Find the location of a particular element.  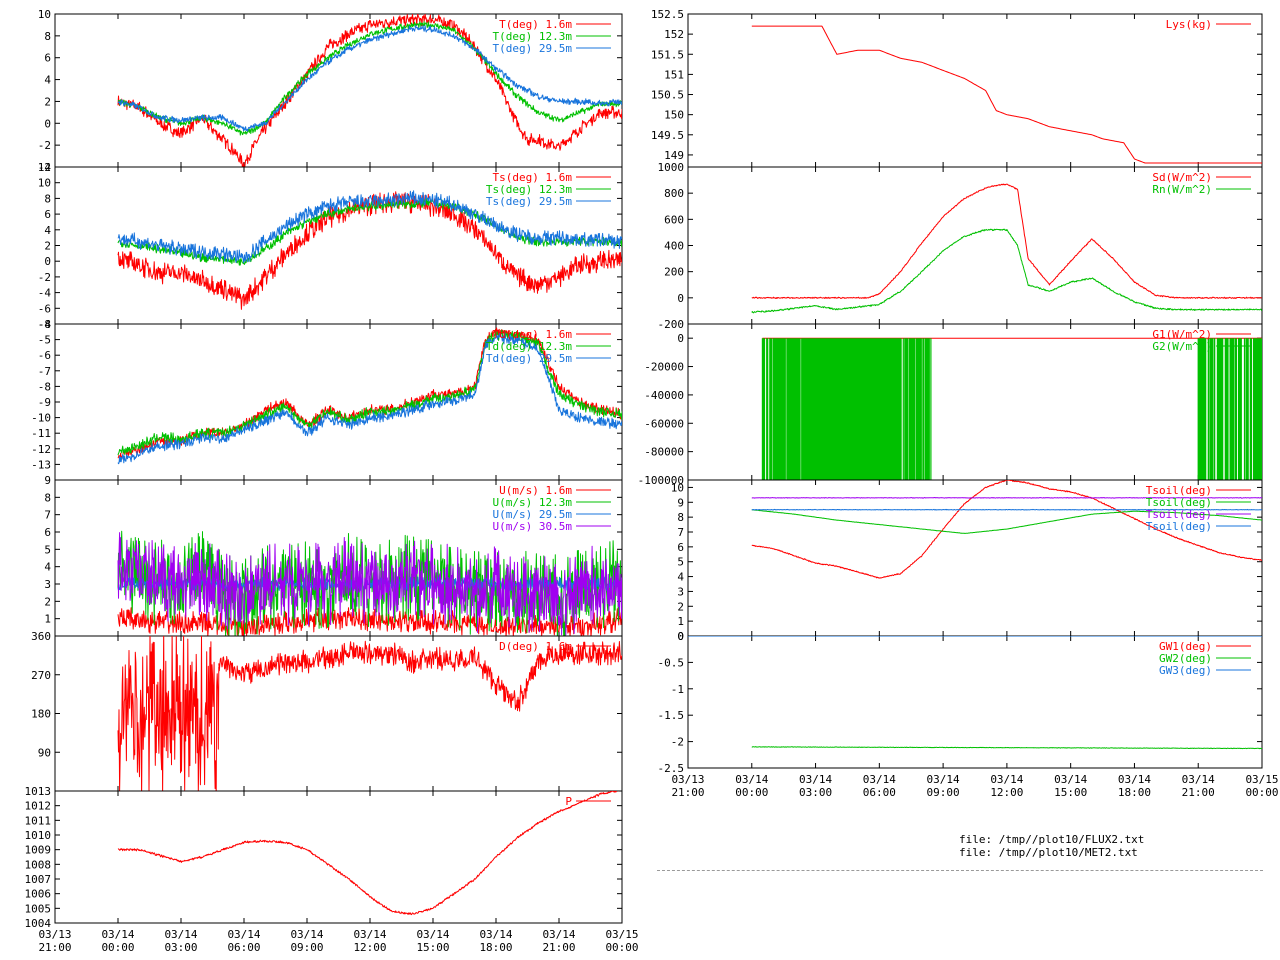

y-tick-label: -0.5 is located at coordinates (671, 662).